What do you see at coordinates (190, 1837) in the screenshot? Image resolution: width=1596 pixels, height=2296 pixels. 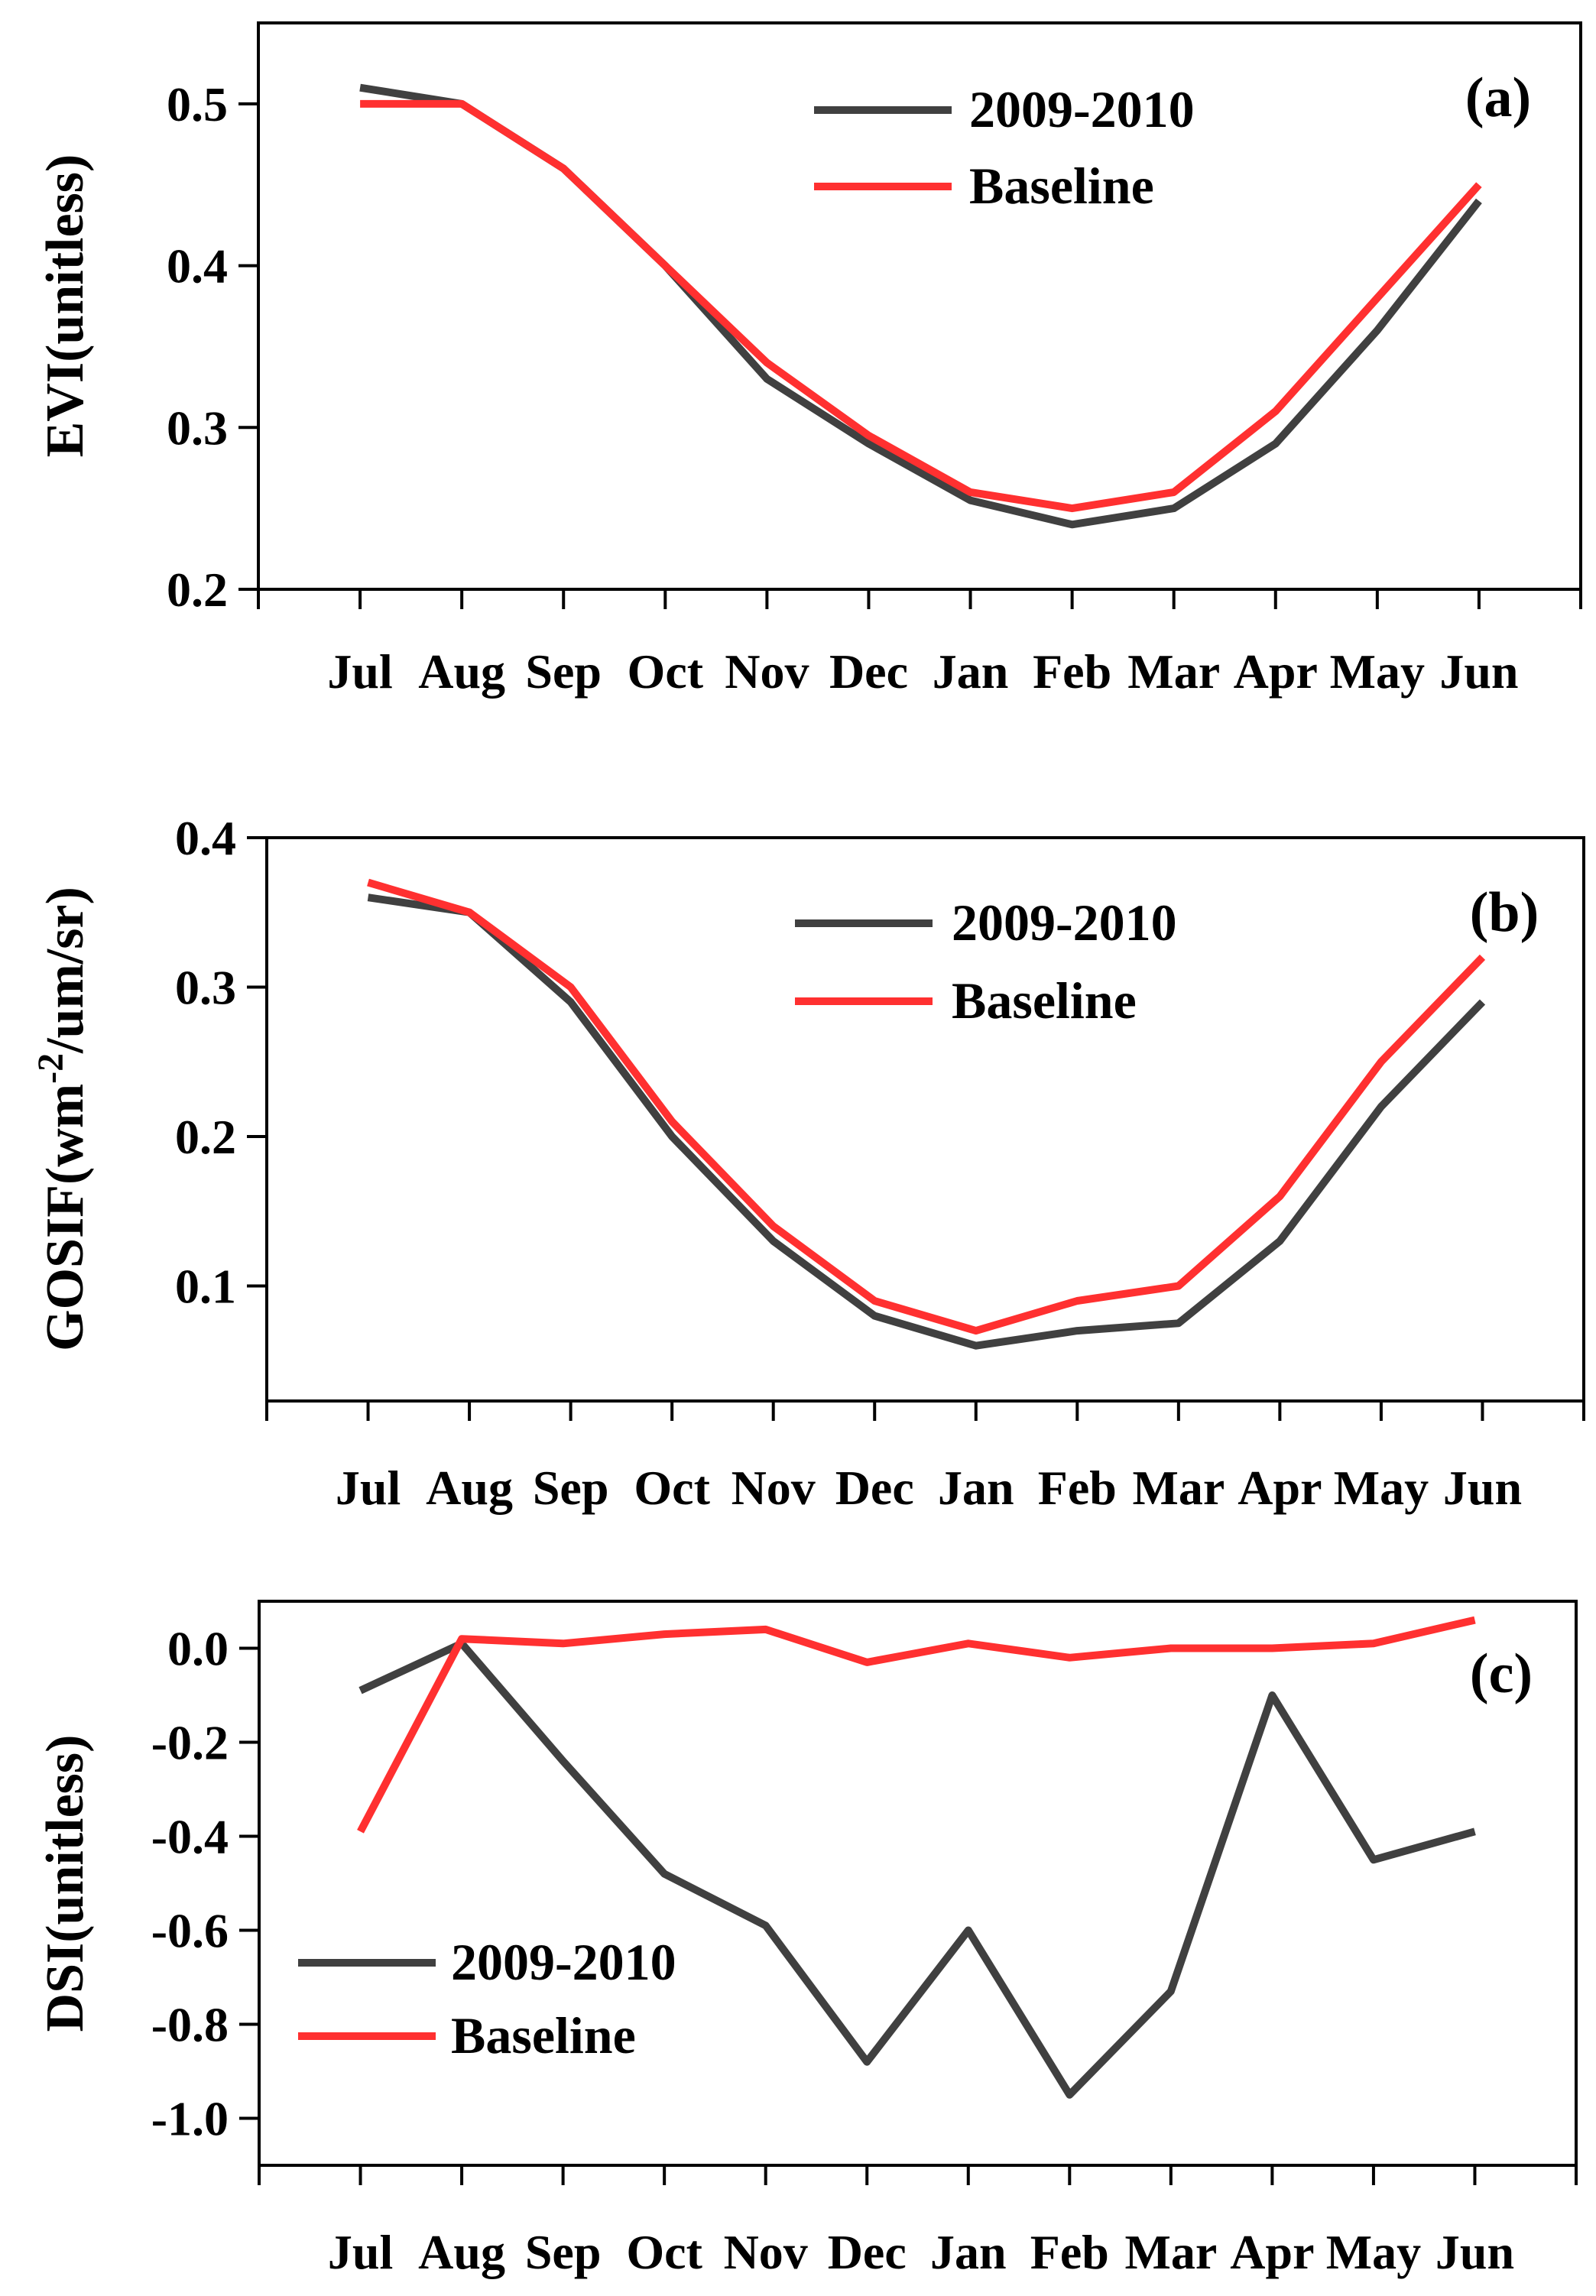 I see `y-tick-label: -0.4` at bounding box center [190, 1837].